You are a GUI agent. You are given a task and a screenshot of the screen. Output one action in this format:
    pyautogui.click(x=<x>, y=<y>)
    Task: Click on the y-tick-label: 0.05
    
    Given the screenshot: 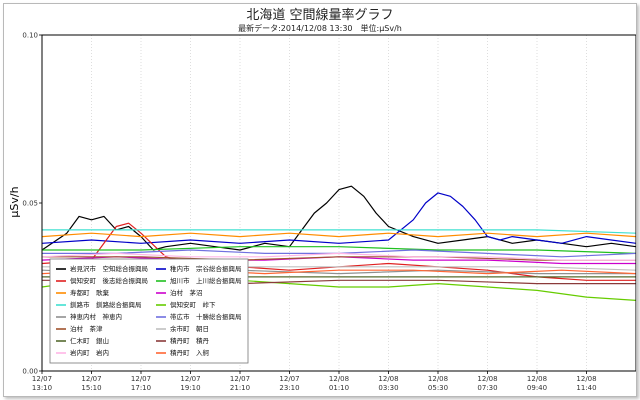 What is the action you would take?
    pyautogui.click(x=30, y=204)
    